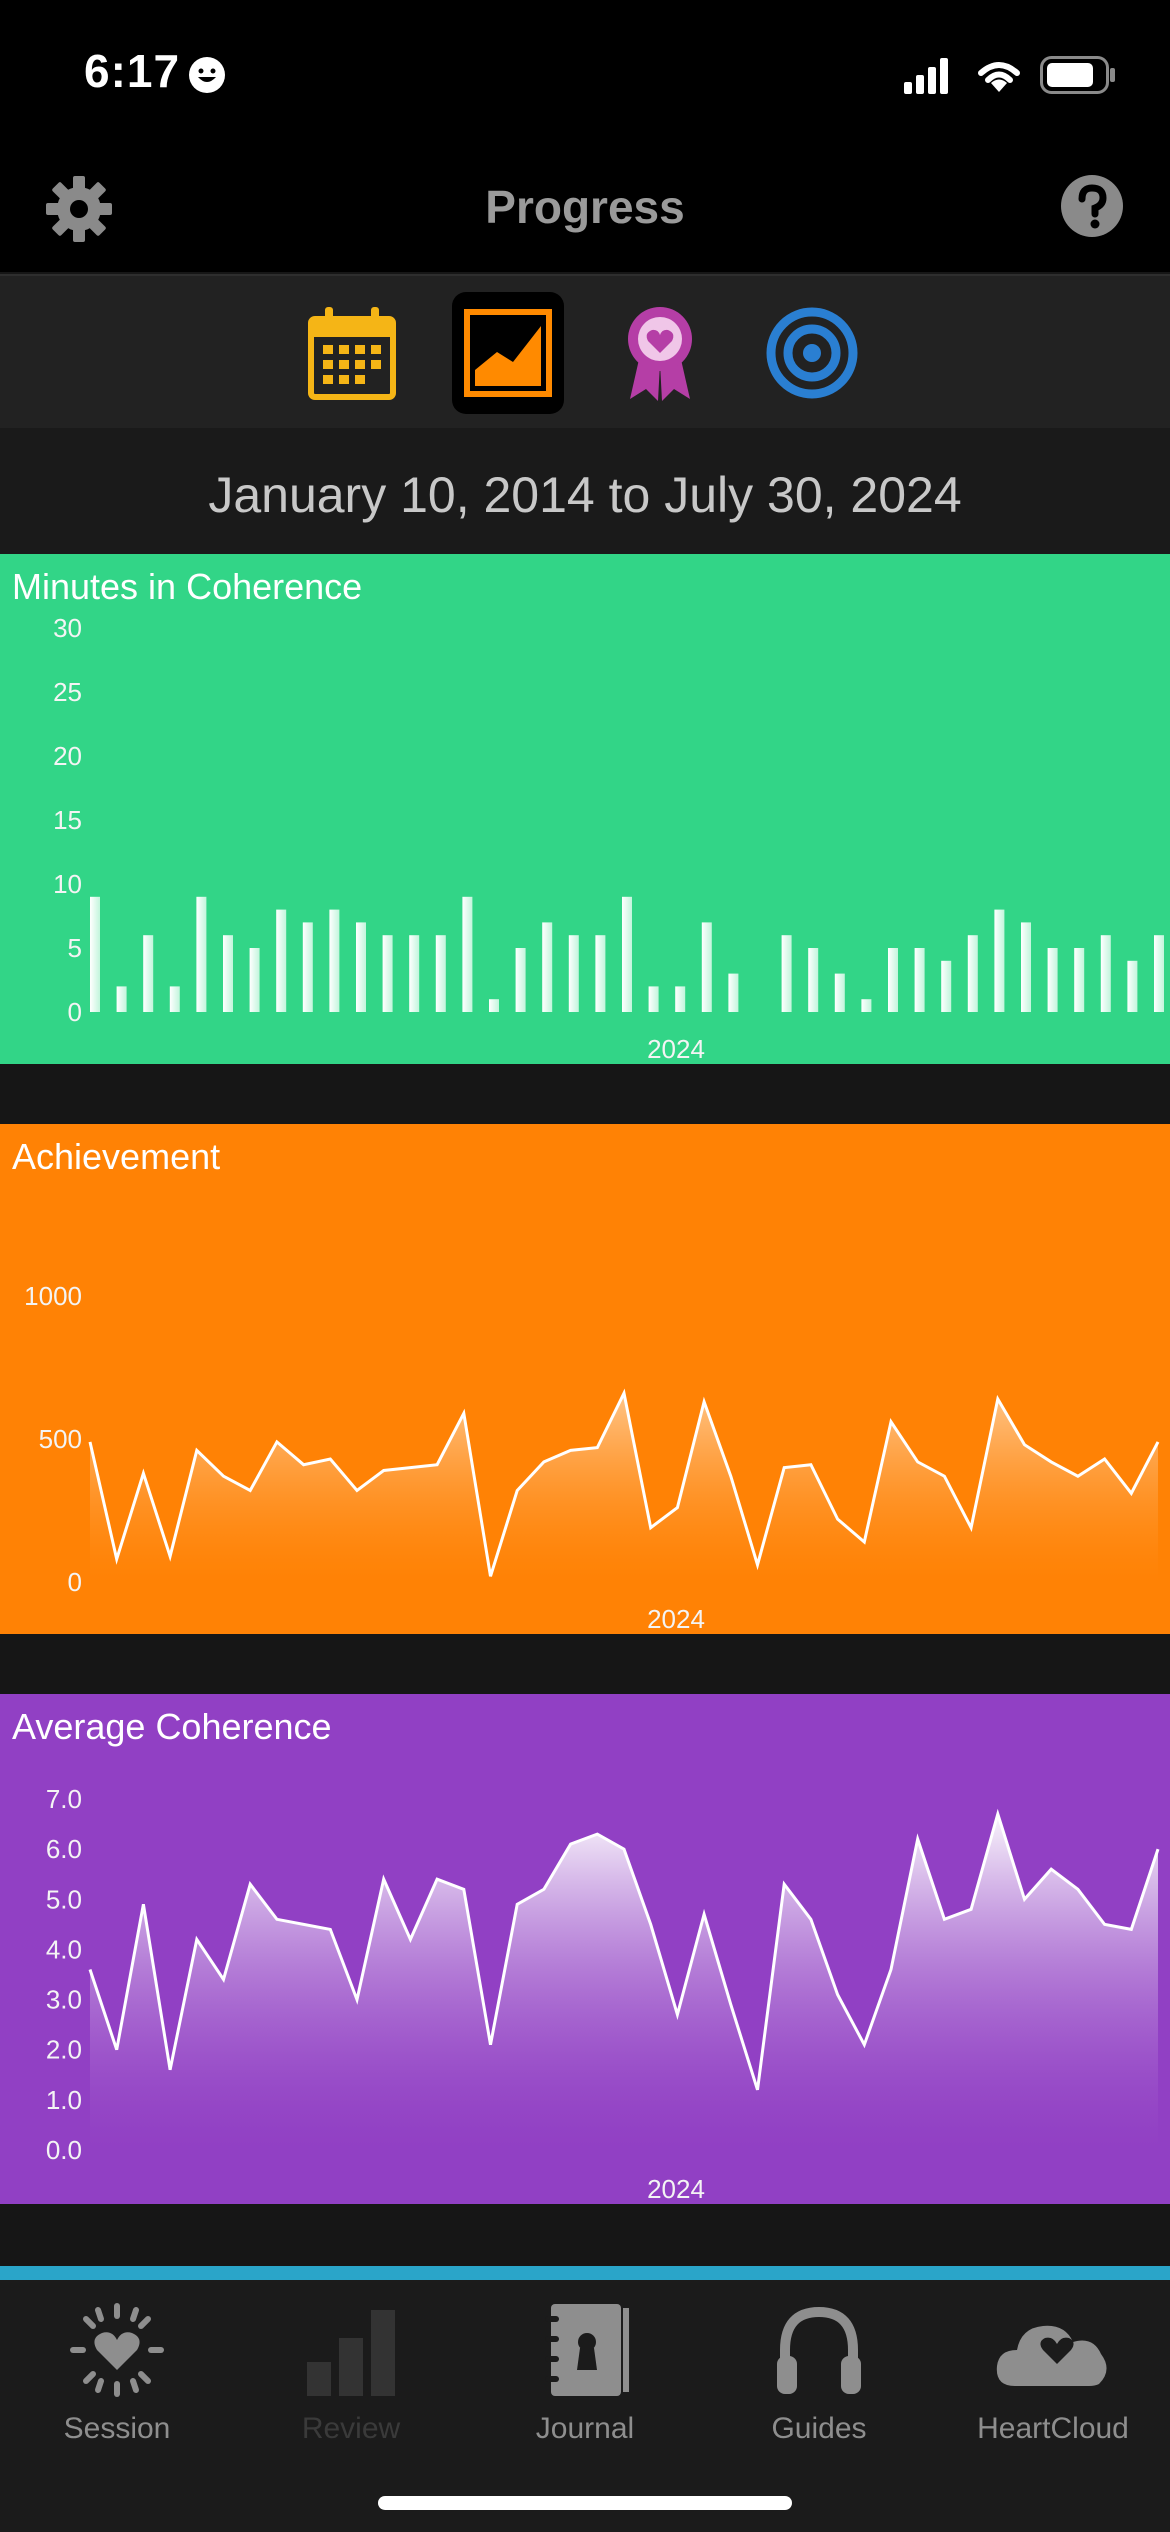  I want to click on y-tick-label: 7.0, so click(64, 1799).